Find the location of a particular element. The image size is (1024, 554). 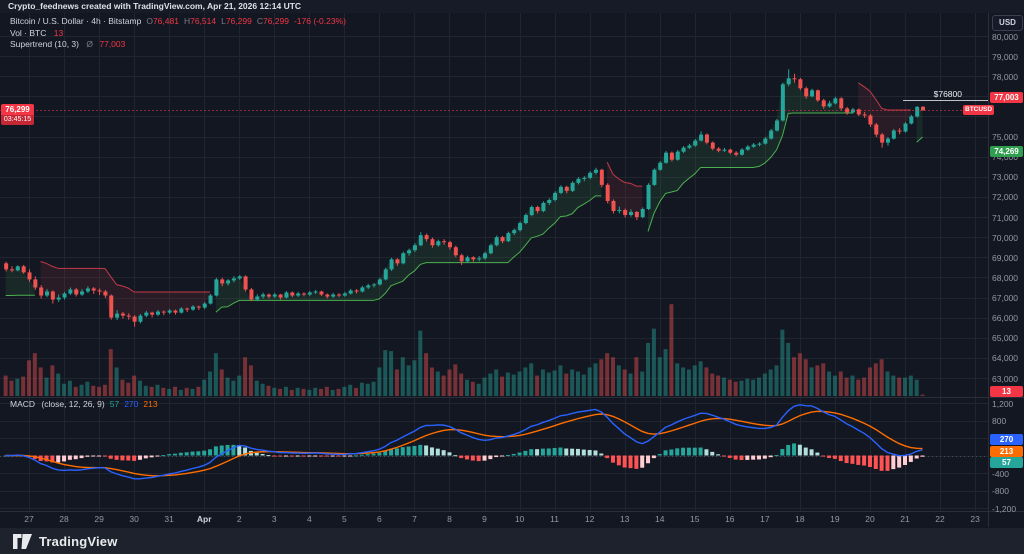

price-axis-tick: 64,000 is located at coordinates (1005, 358).